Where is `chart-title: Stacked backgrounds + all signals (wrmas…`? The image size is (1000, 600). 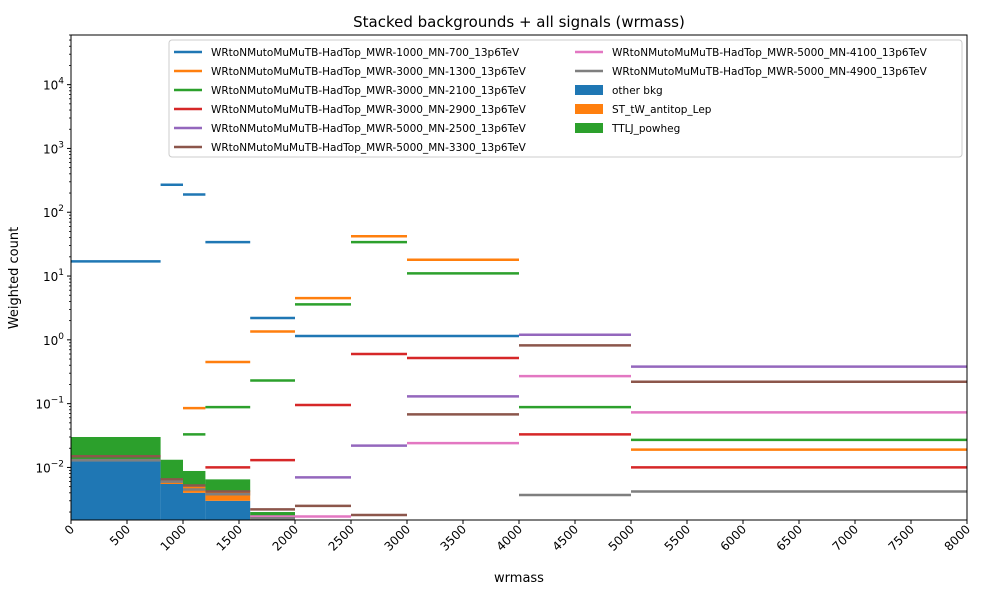
chart-title: Stacked backgrounds + all signals (wrmas… is located at coordinates (519, 22).